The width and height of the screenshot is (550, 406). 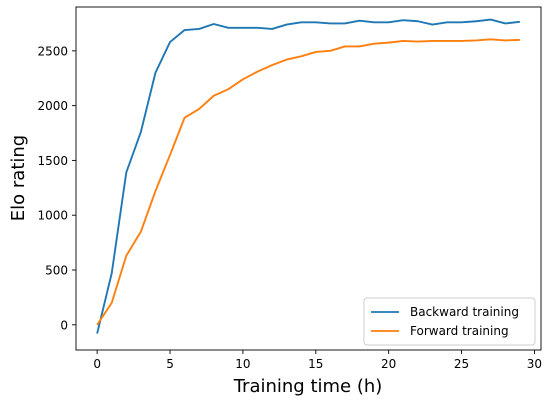 I want to click on y-tick-label: 1500, so click(x=52, y=161).